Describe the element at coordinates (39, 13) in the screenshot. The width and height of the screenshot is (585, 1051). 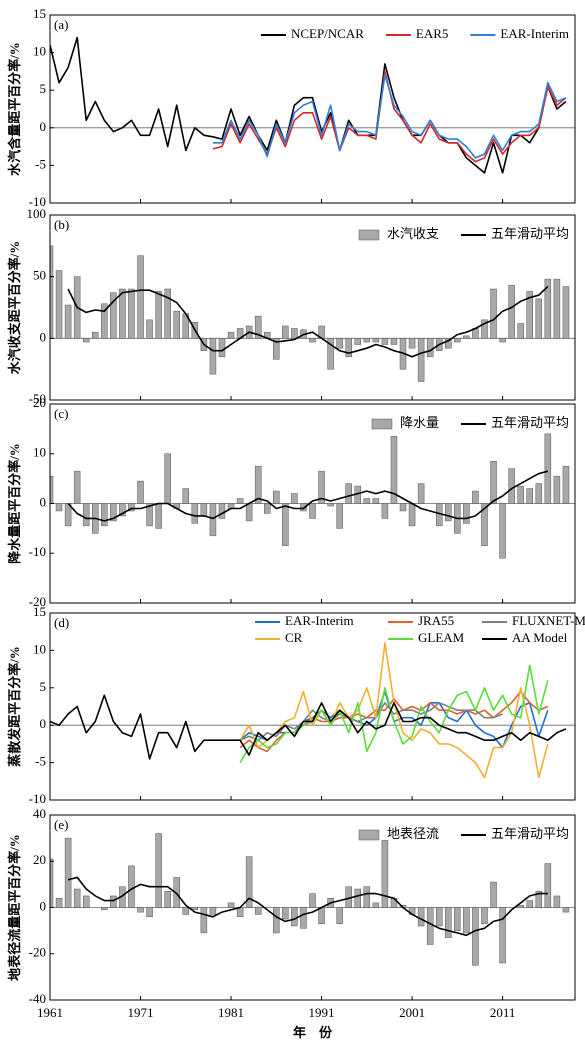
I see `y-tick-label: 15` at that location.